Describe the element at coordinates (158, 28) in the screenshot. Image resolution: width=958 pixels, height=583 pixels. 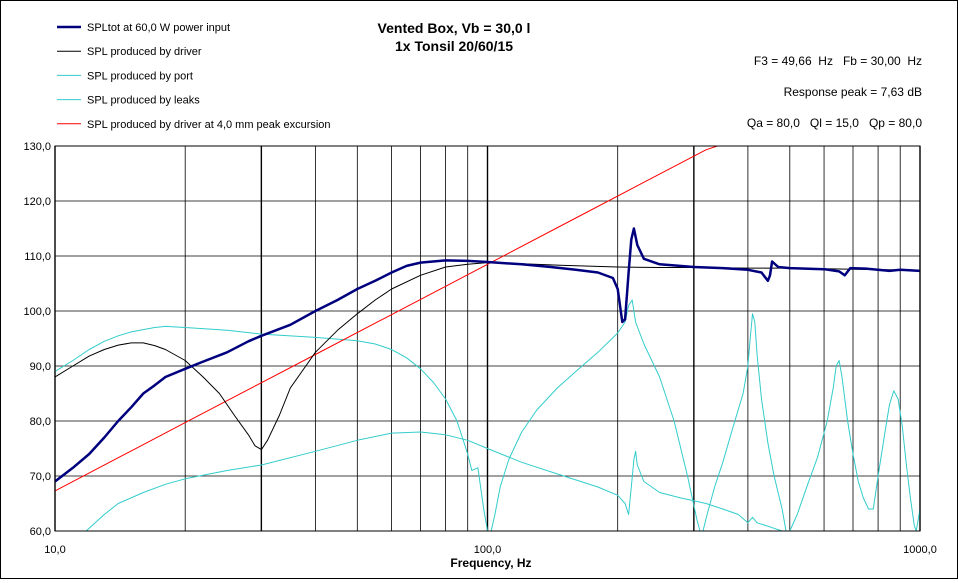
I see `legend-label-0: SPLtot at 60,0 W power input` at that location.